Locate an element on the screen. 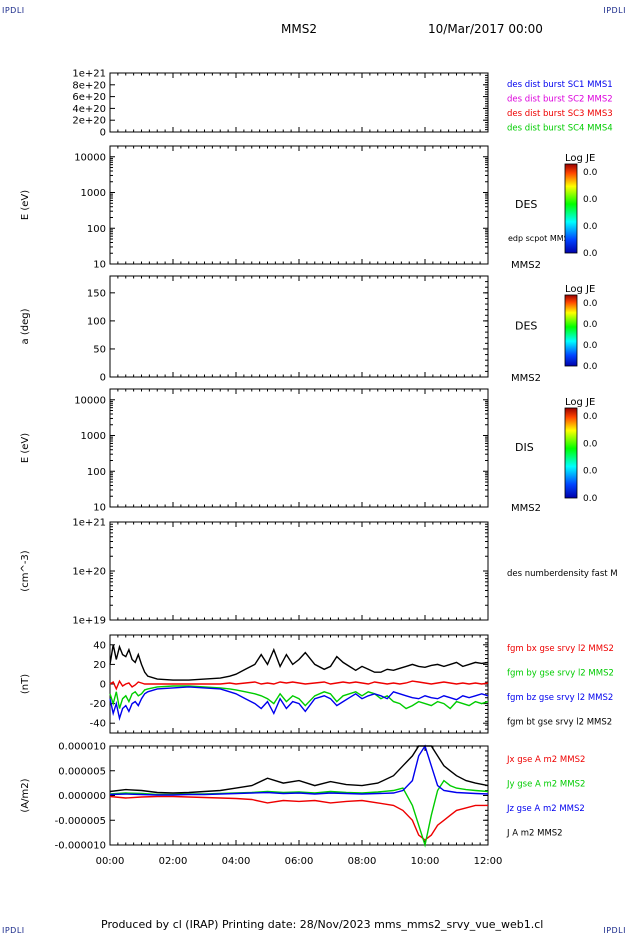 Image resolution: width=630 pixels, height=935 pixels. y-tick-label: 1e+19 is located at coordinates (89, 621).